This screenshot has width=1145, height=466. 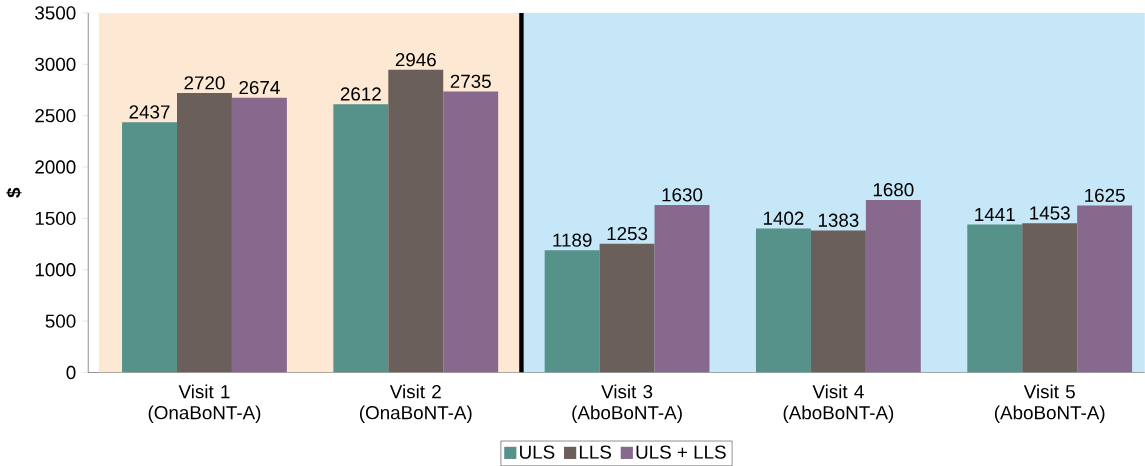 I want to click on data-label: 2437, so click(x=149, y=112).